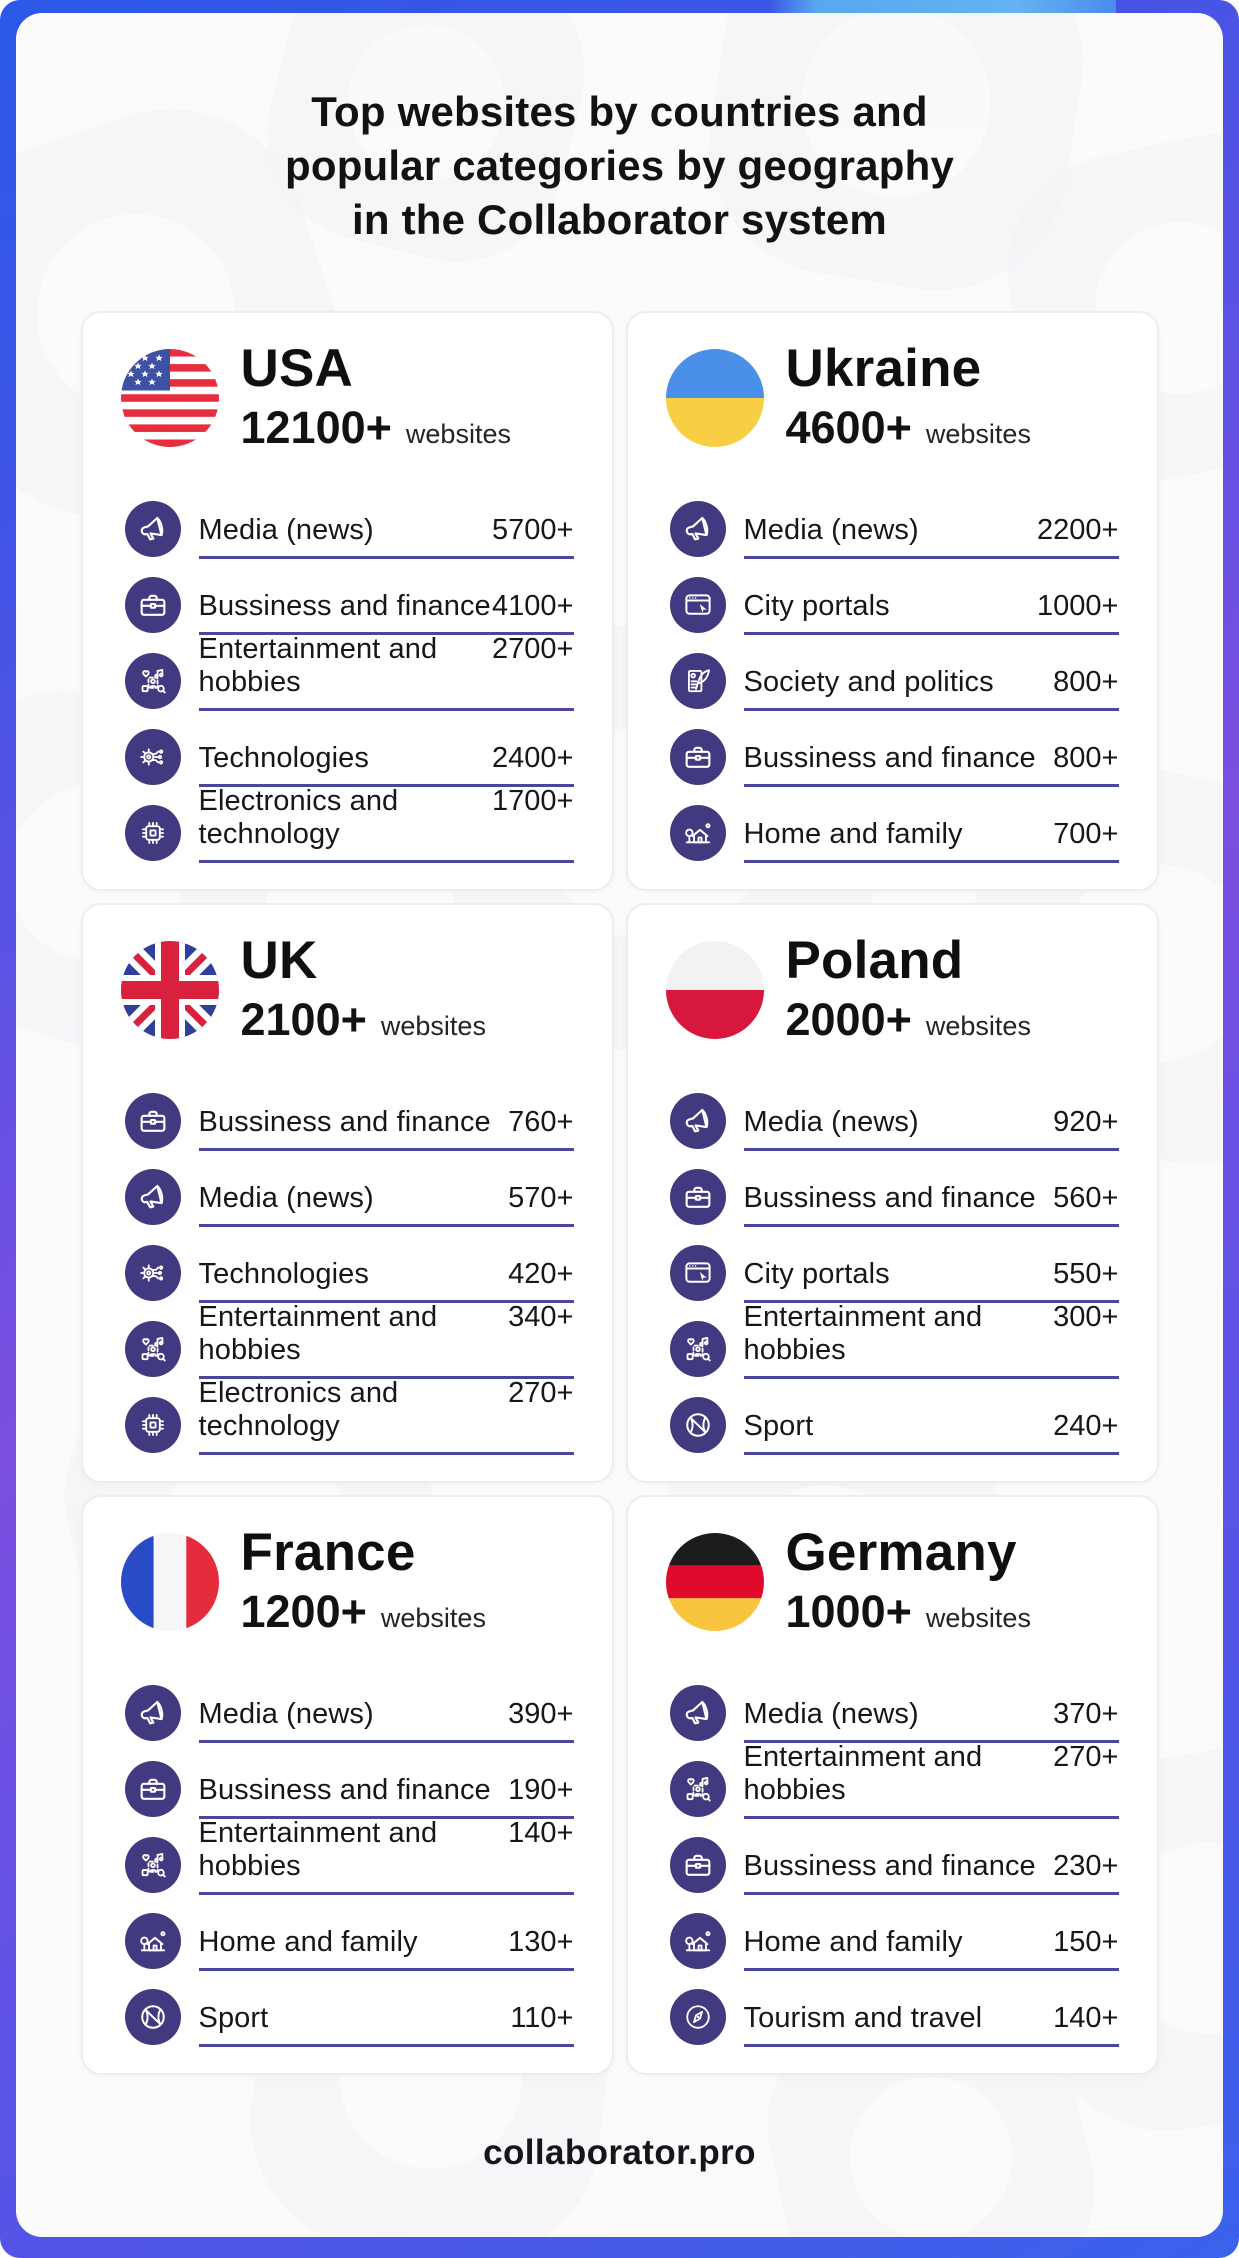 The height and width of the screenshot is (2258, 1239). Describe the element at coordinates (349, 1856) in the screenshot. I see `category-row: Entertainment and hobbies 140+` at that location.